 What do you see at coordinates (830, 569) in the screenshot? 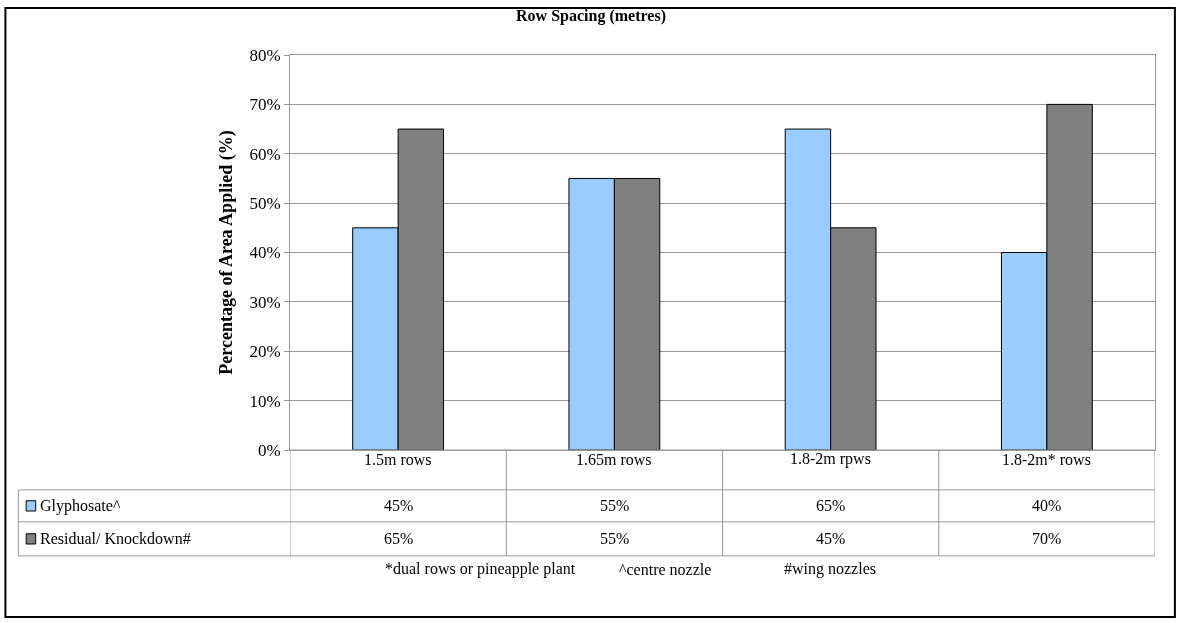
I see `text: #wing nozzles` at bounding box center [830, 569].